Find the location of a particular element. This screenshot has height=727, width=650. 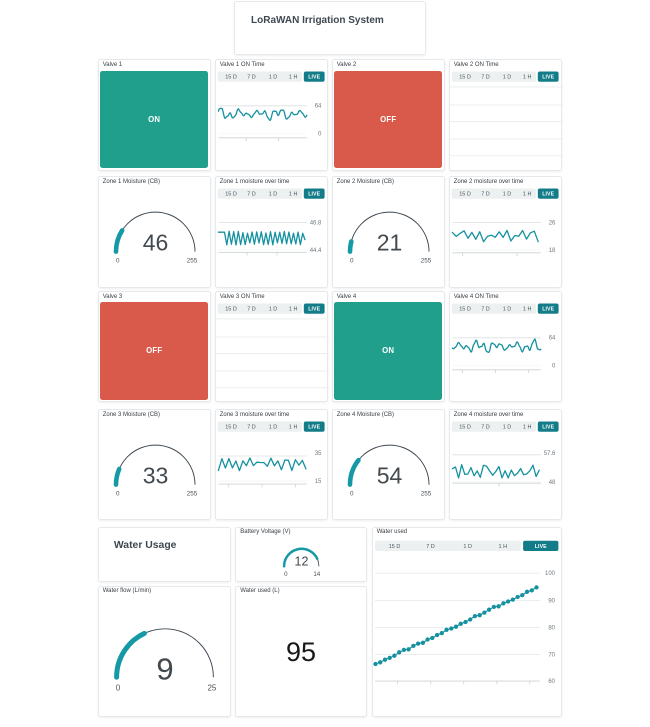

svg-text: 26 is located at coordinates (551, 224).